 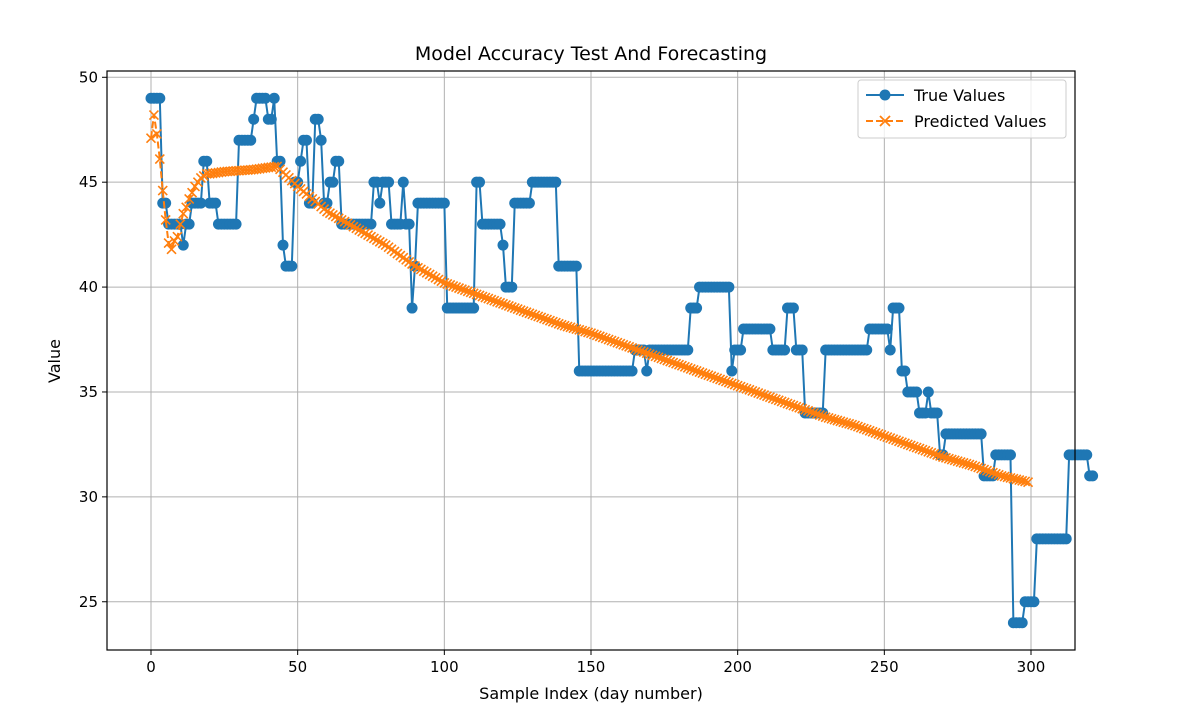 What do you see at coordinates (962, 109) in the screenshot?
I see `legend-box` at bounding box center [962, 109].